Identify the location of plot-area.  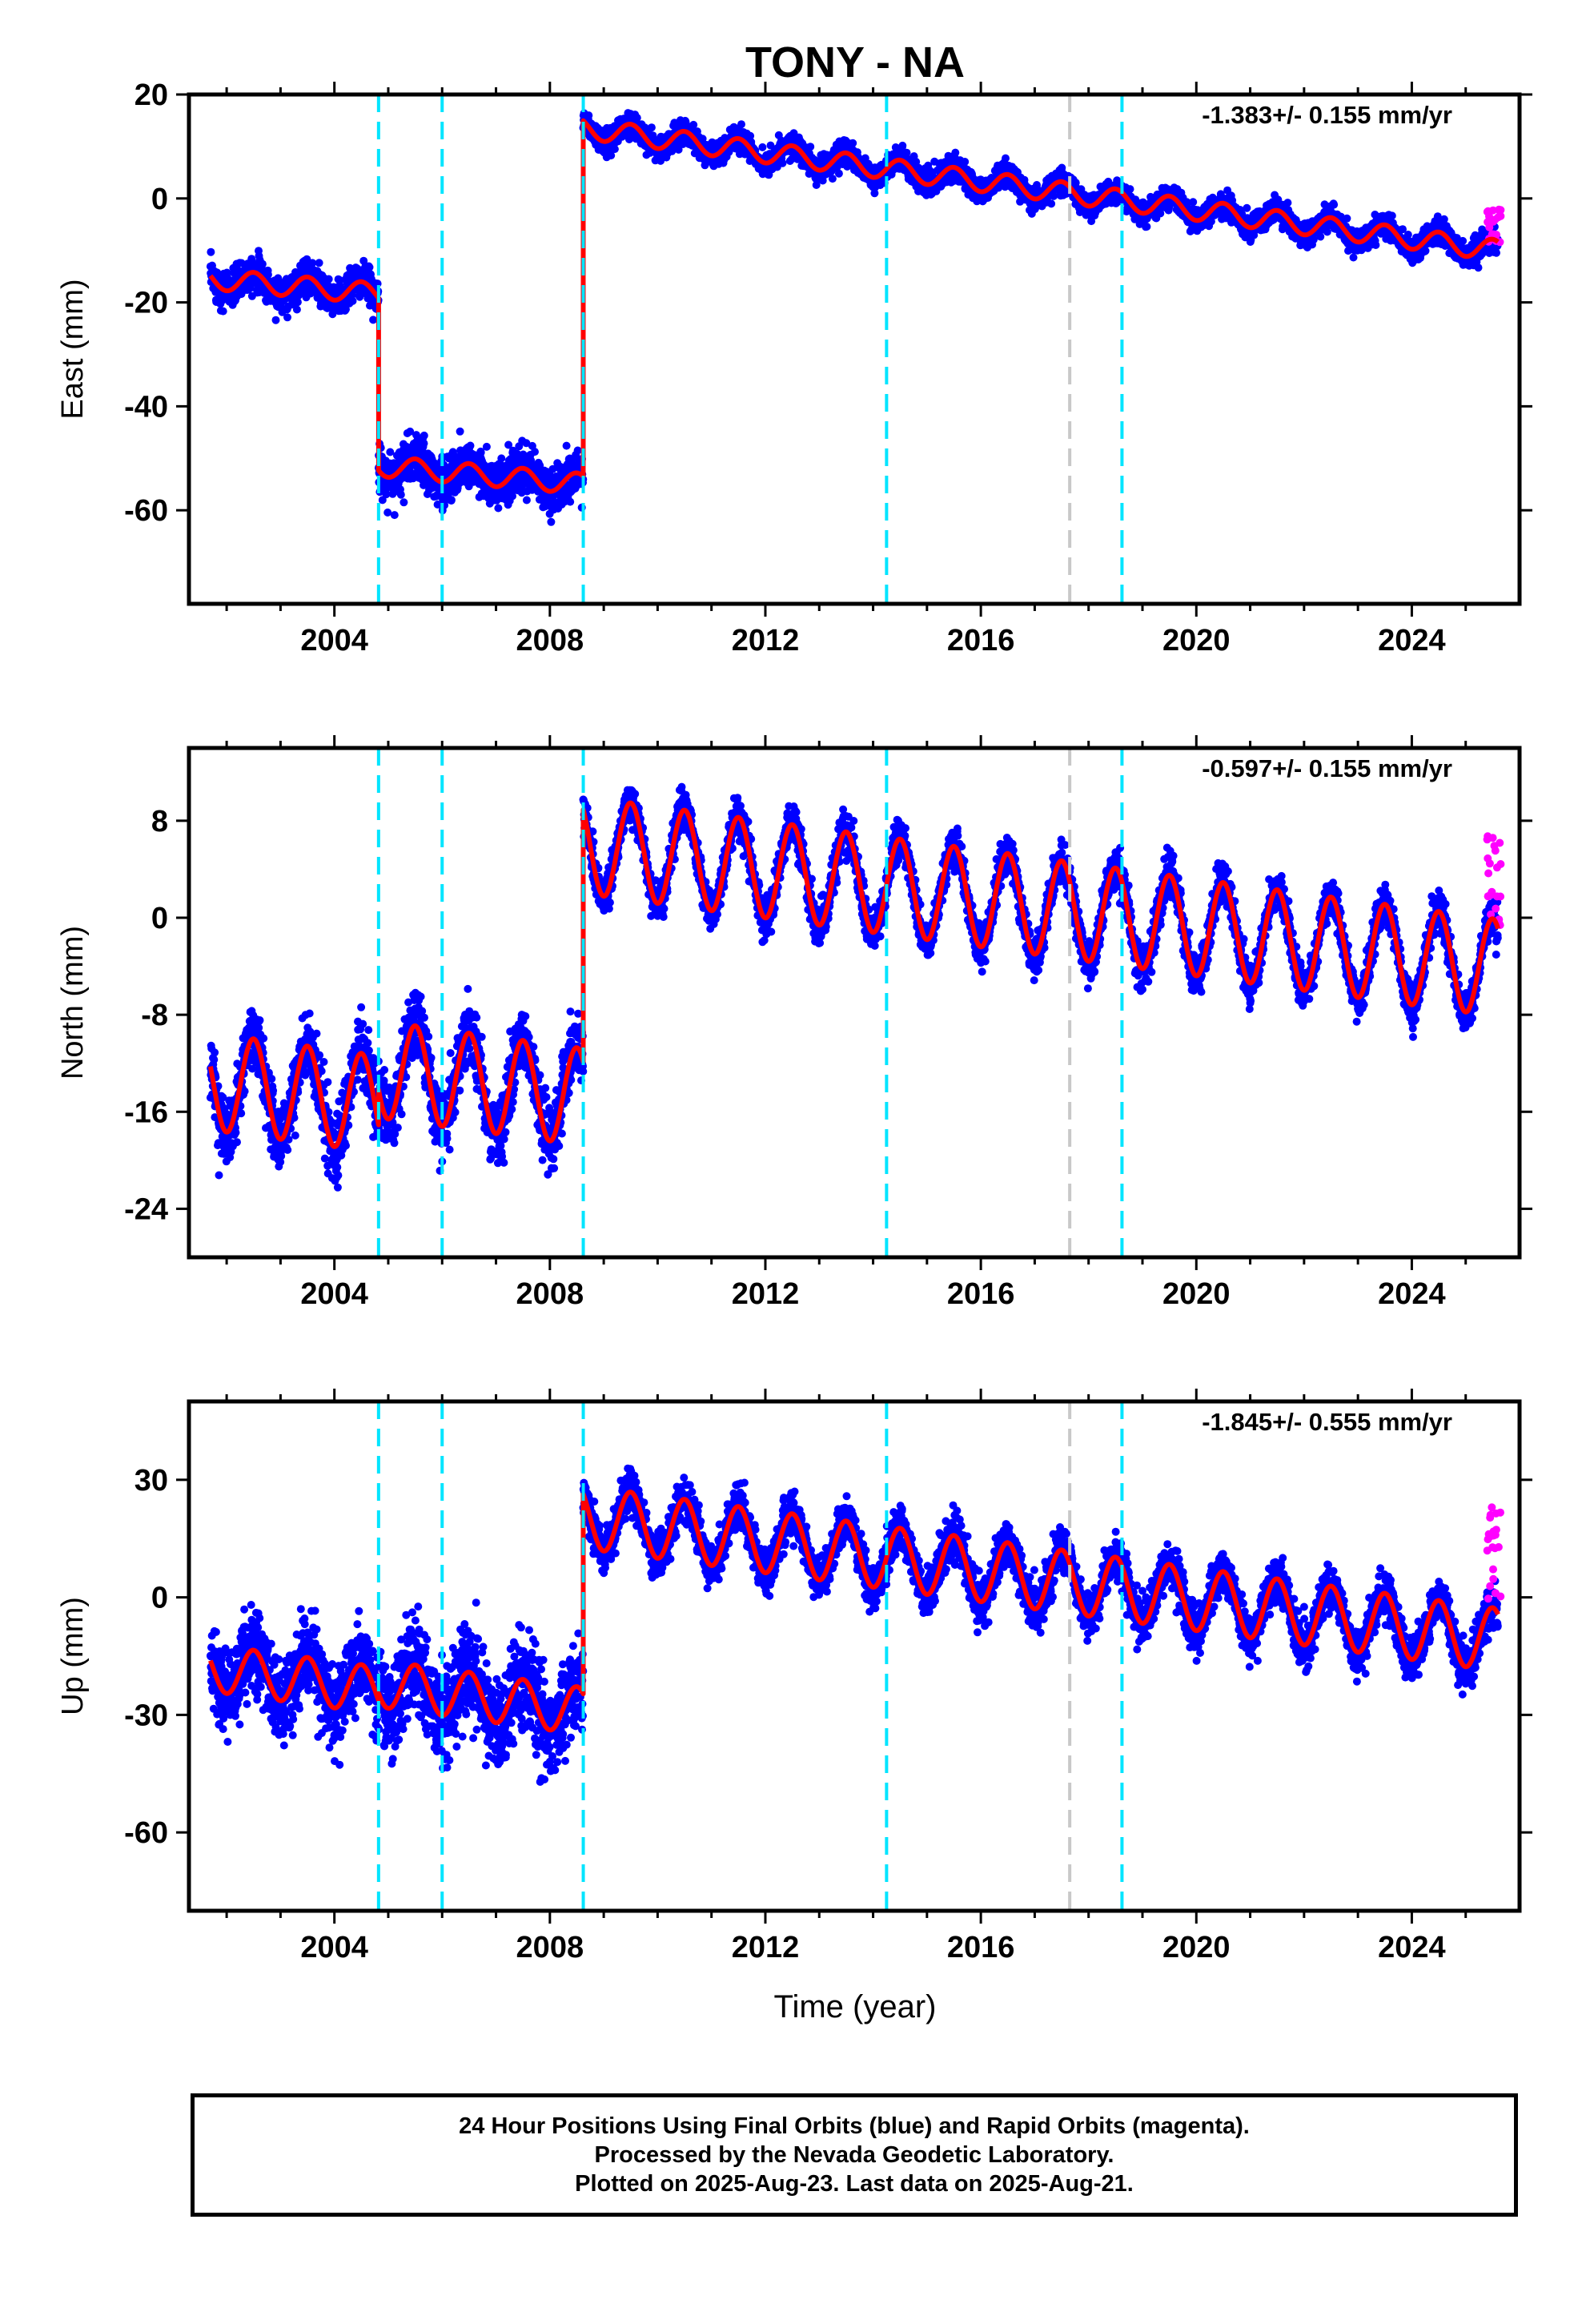
(855, 317).